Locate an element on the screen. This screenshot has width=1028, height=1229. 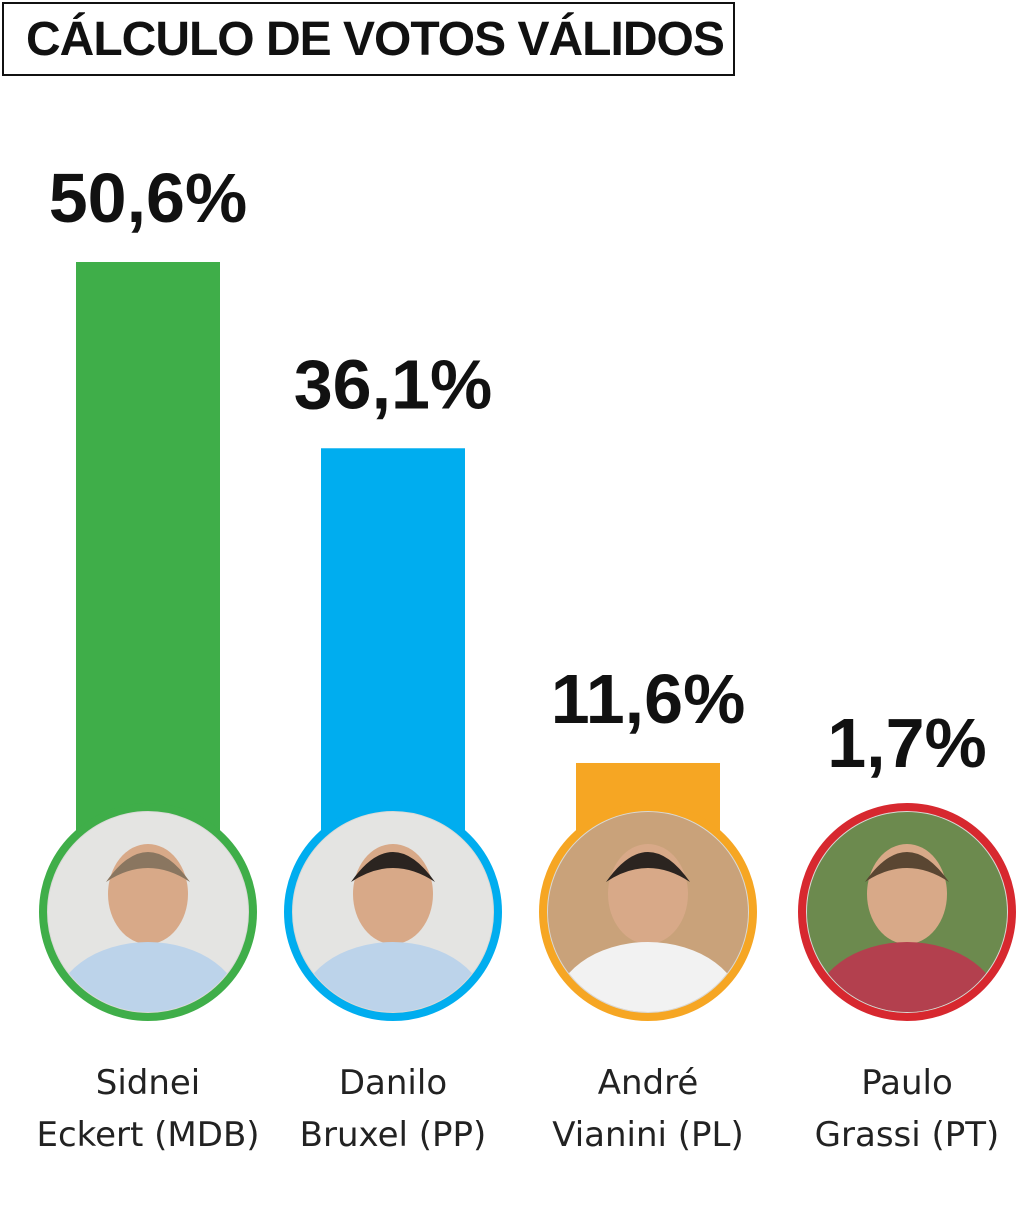
value-label-2: 36,1% is located at coordinates (393, 384).